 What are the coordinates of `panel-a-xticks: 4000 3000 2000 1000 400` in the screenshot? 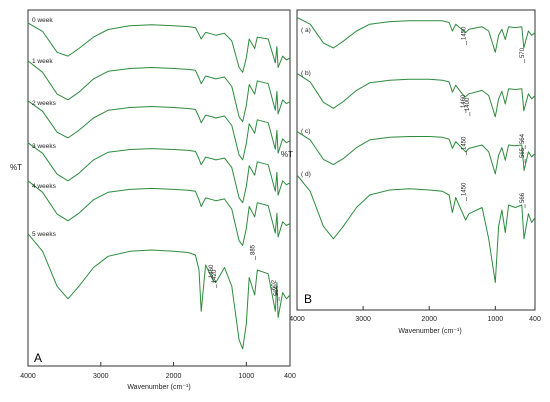 It's located at (158, 371).